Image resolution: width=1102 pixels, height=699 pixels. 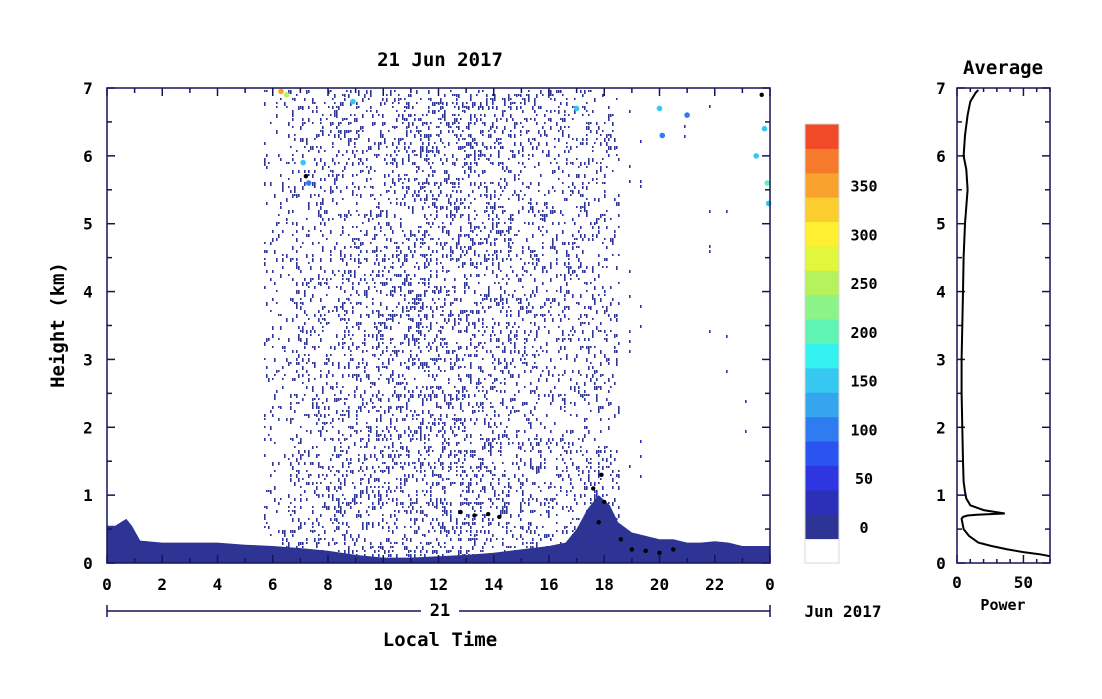 I want to click on x-tick-label: 22, so click(x=714, y=584).